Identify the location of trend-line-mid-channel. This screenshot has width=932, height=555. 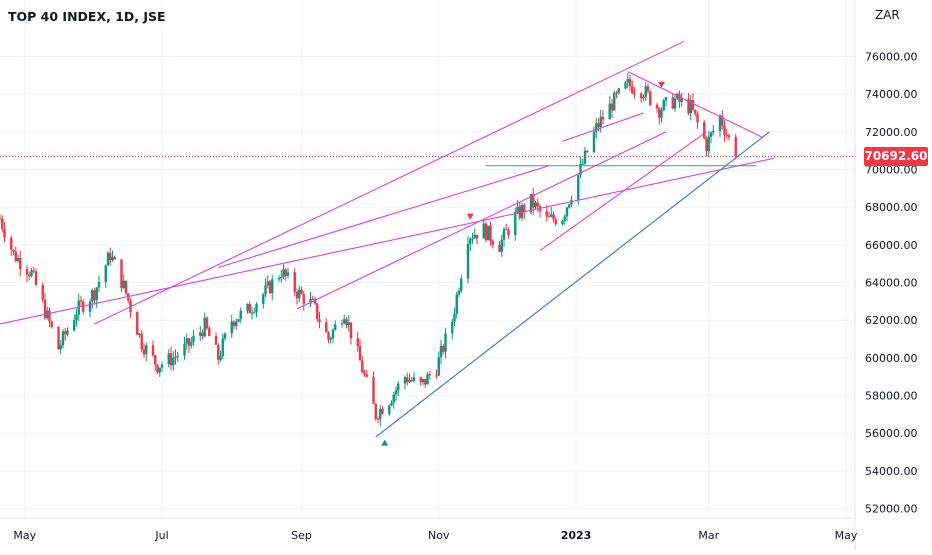
(384, 217).